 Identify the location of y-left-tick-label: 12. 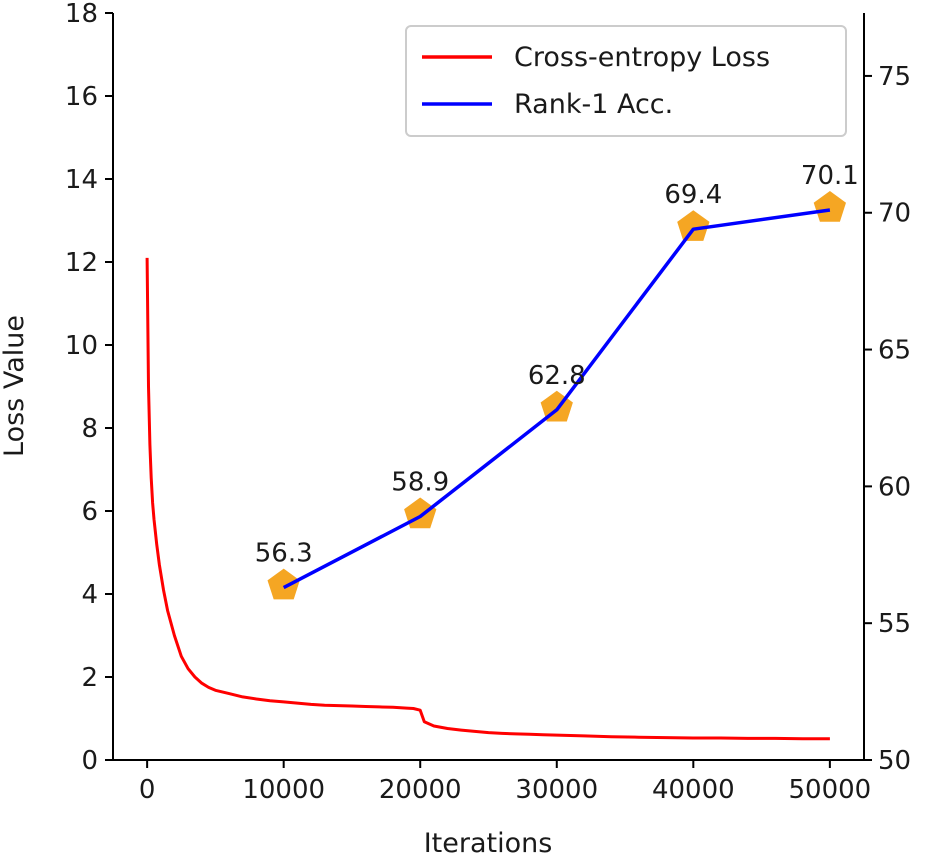
(81, 263).